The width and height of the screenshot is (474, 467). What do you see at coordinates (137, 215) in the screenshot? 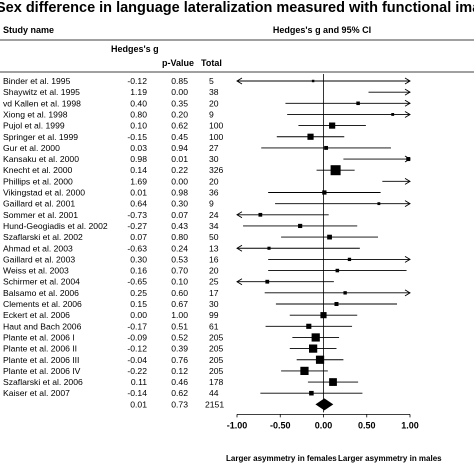
I see `hedges-g-value: -0.73` at bounding box center [137, 215].